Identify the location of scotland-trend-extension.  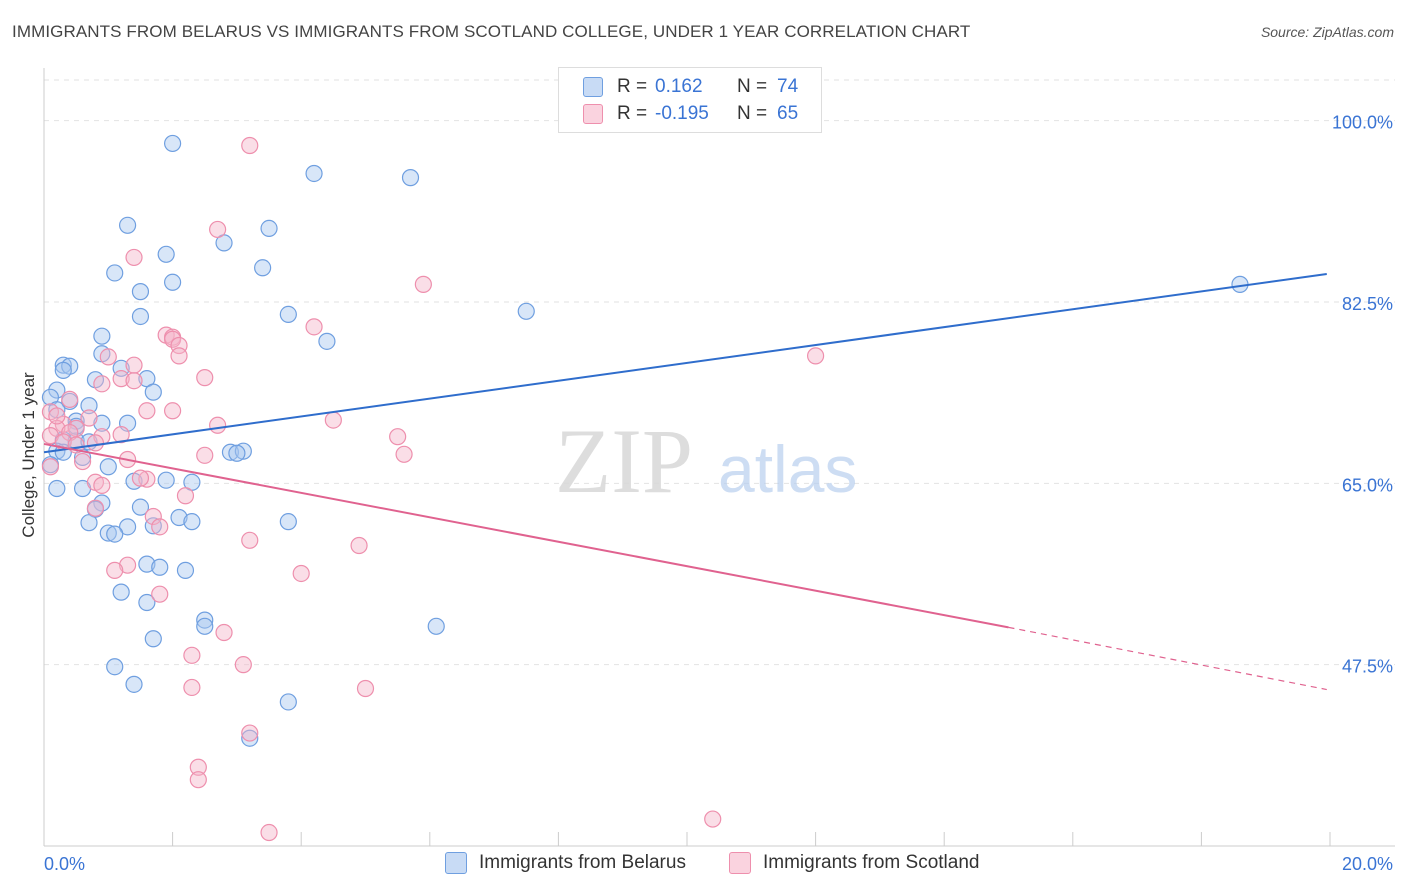
(1167, 658).